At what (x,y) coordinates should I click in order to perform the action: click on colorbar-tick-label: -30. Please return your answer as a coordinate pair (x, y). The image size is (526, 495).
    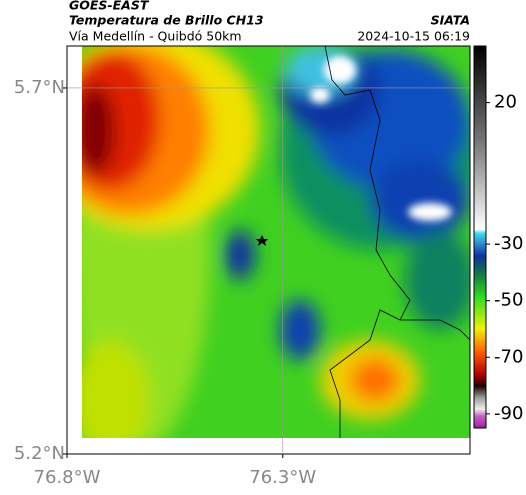
    Looking at the image, I should click on (508, 243).